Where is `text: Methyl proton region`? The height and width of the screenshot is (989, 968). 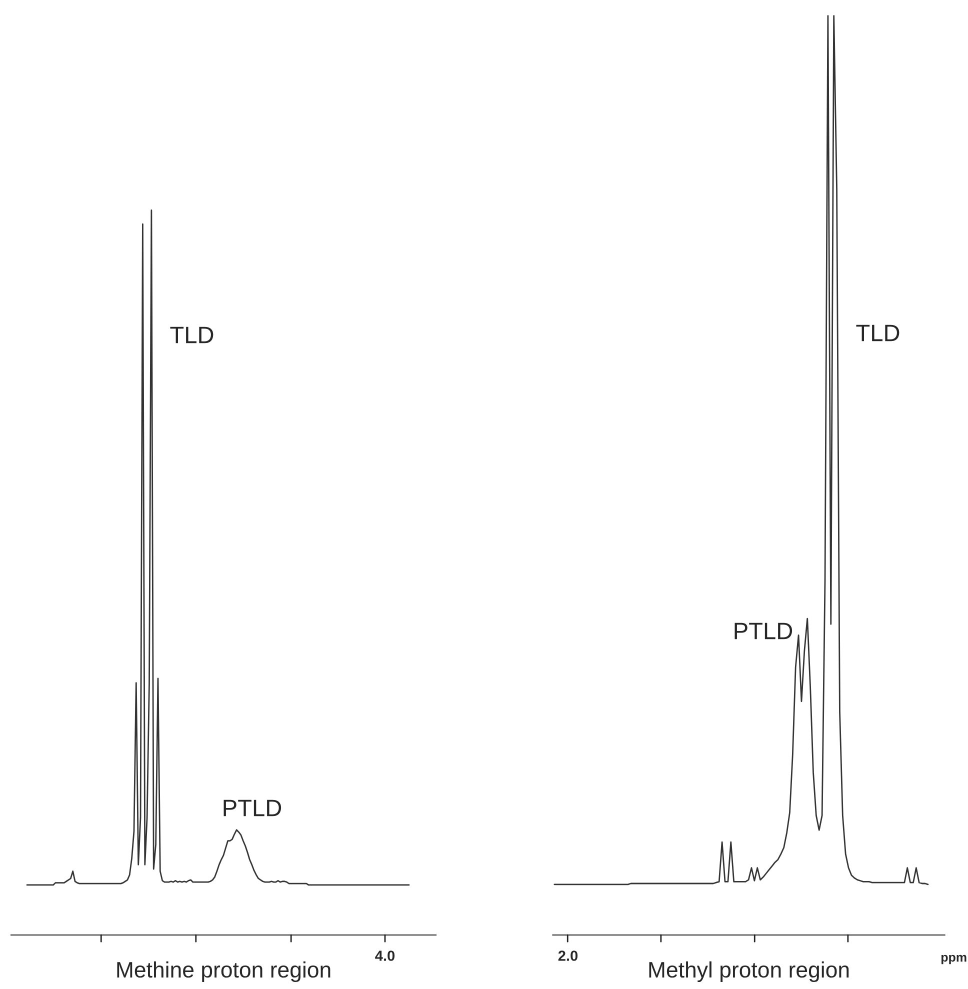
text: Methyl proton region is located at coordinates (749, 971).